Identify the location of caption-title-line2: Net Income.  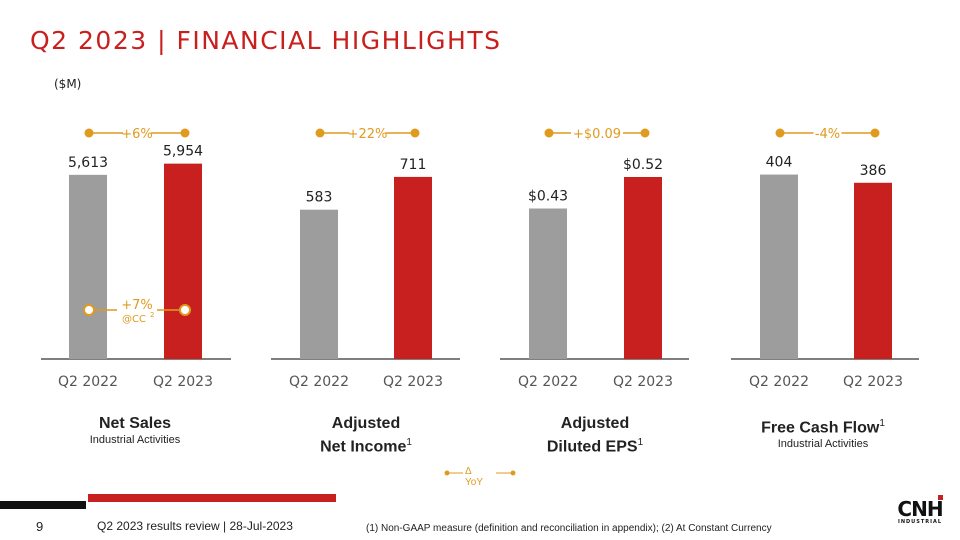
(363, 447).